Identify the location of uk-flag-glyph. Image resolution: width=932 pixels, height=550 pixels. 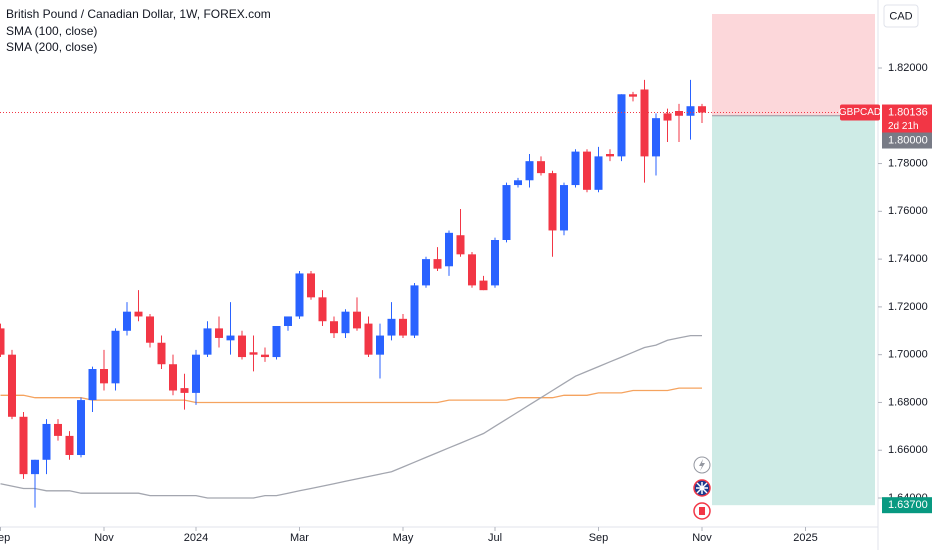
(702, 488).